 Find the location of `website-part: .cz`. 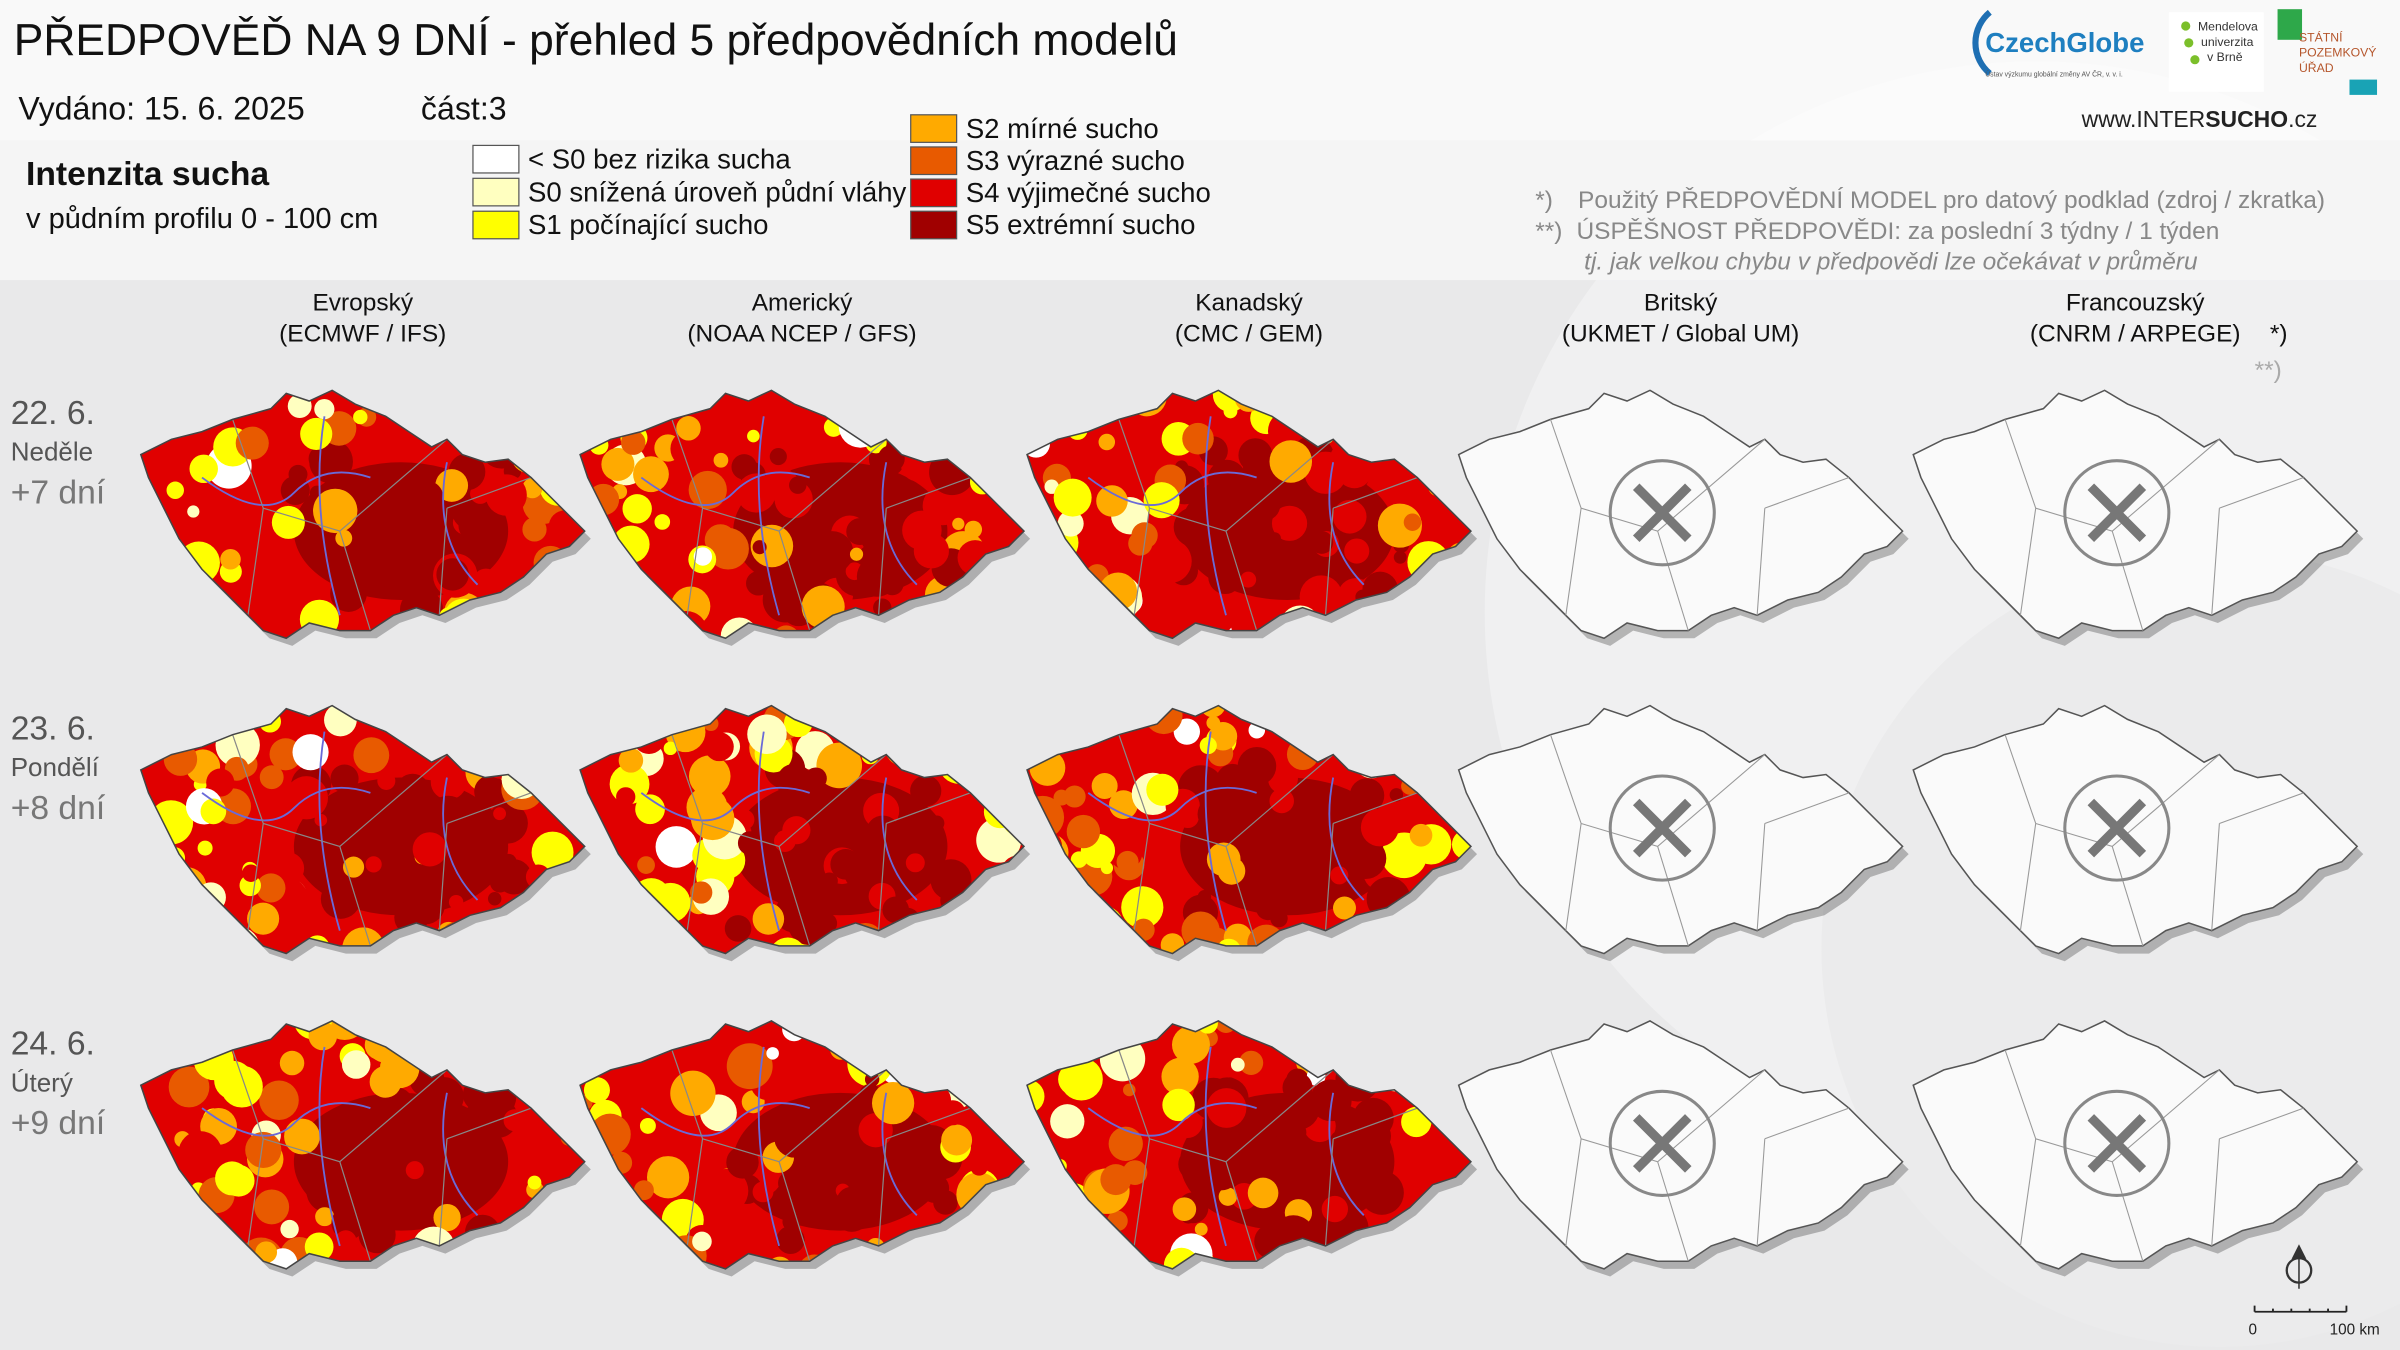

website-part: .cz is located at coordinates (2302, 119).